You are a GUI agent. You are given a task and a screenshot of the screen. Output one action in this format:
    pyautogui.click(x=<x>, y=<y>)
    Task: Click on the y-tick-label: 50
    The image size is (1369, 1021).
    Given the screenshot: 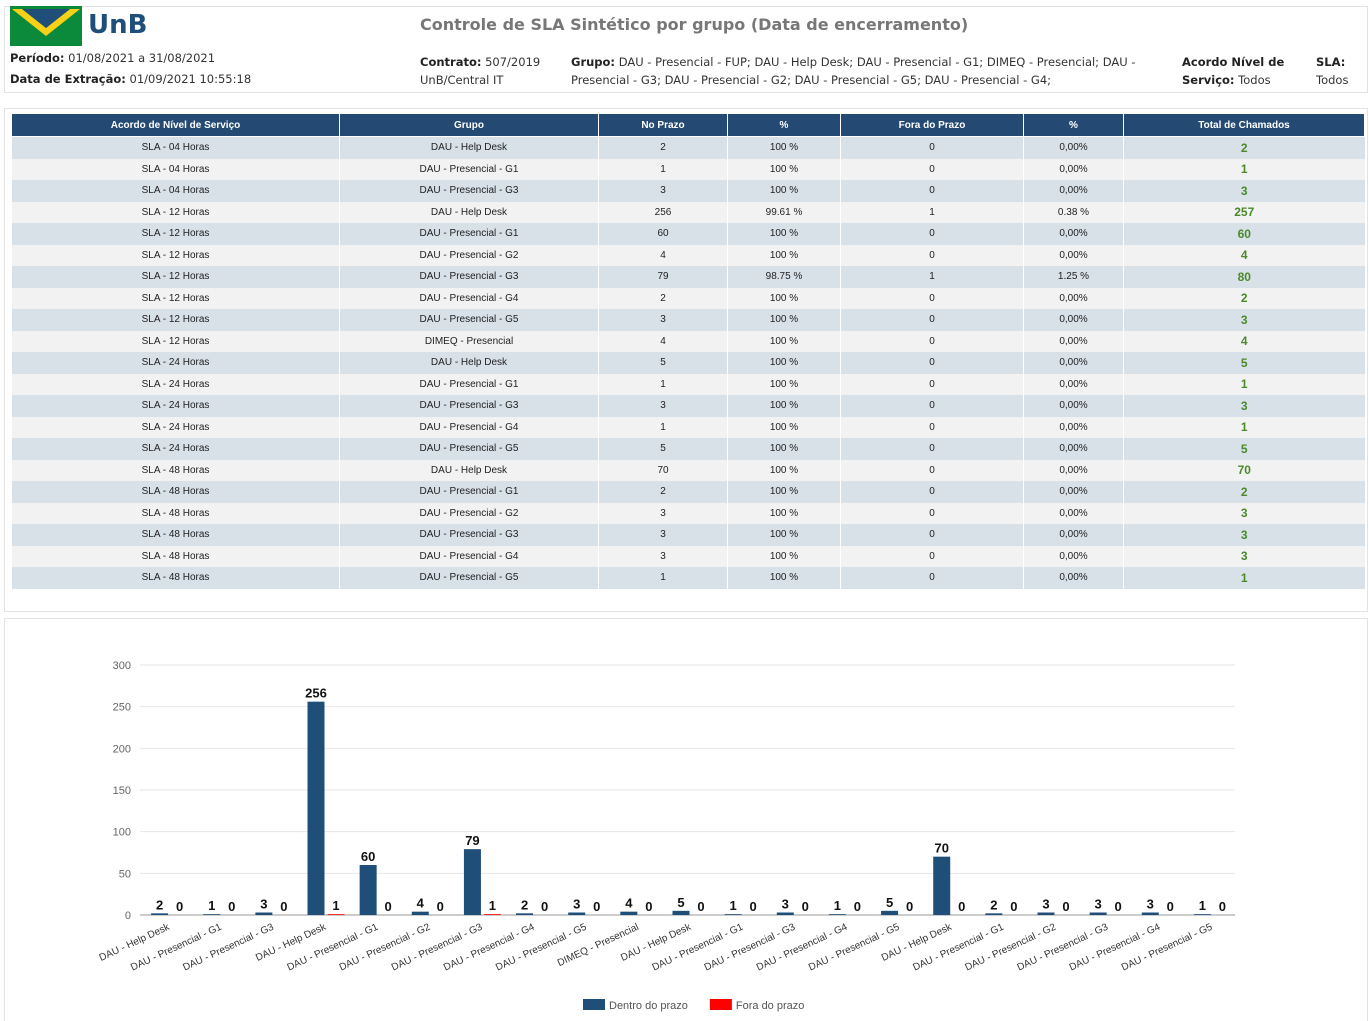 What is the action you would take?
    pyautogui.click(x=125, y=874)
    